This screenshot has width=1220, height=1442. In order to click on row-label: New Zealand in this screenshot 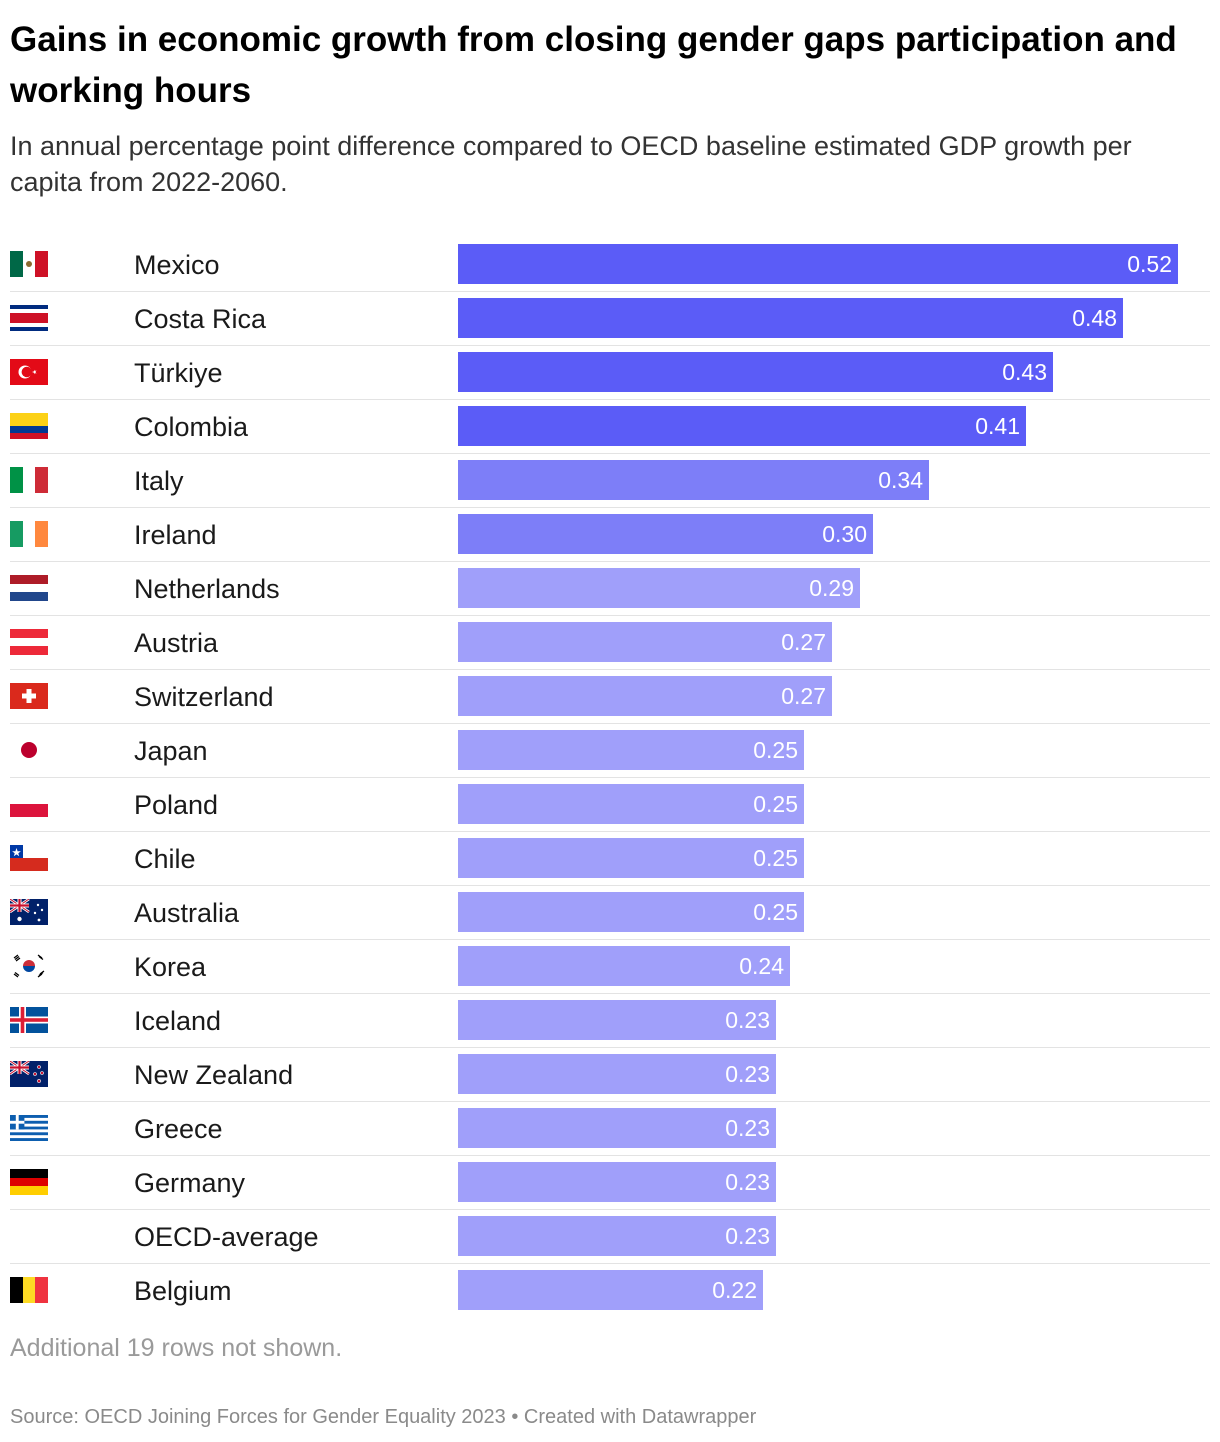, I will do `click(214, 1075)`.